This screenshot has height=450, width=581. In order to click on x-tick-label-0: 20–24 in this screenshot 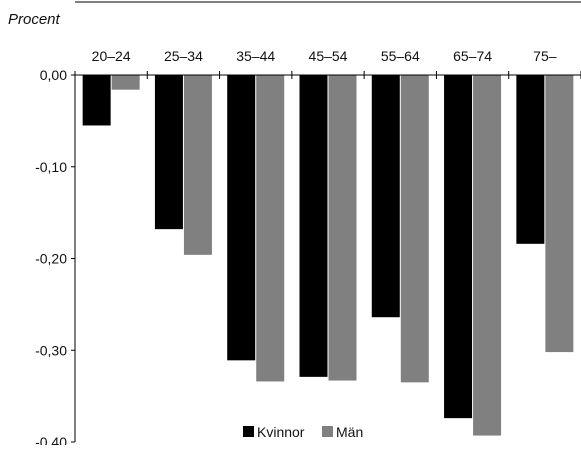, I will do `click(111, 56)`.